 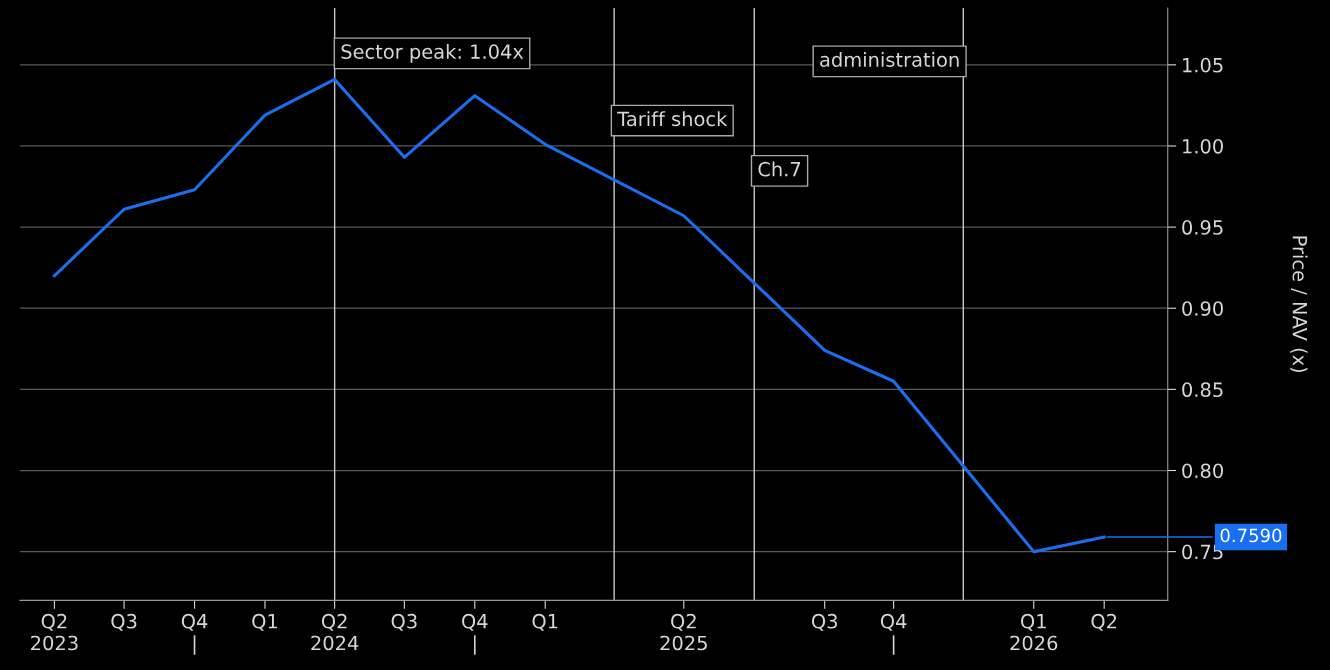 What do you see at coordinates (335, 632) in the screenshot?
I see `x-tick-label: Q2 2024` at bounding box center [335, 632].